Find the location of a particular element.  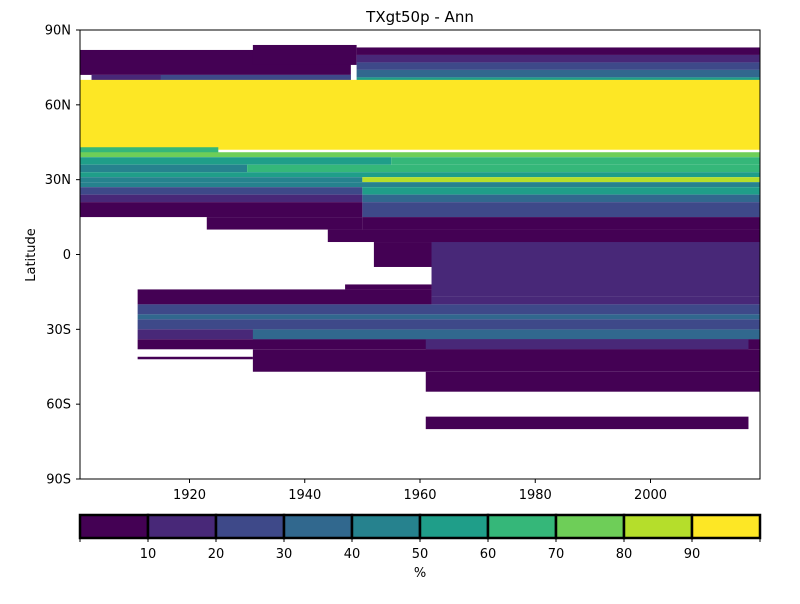

colorbar-tick-label: 80 is located at coordinates (624, 554).